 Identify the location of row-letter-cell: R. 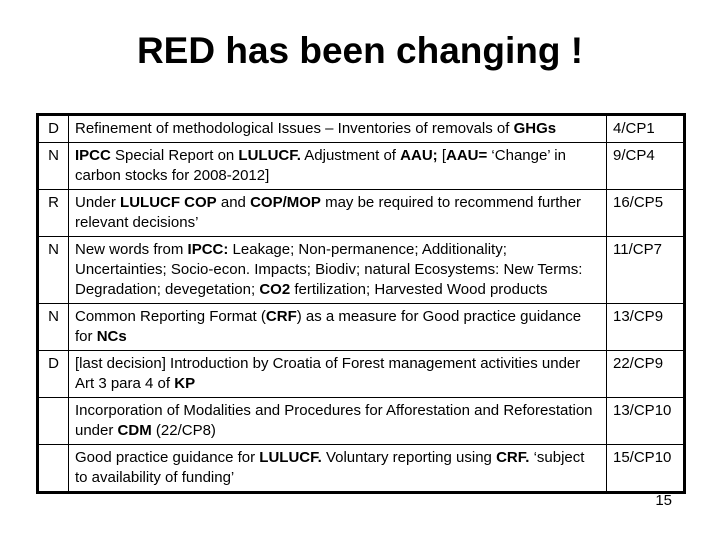
(53, 213).